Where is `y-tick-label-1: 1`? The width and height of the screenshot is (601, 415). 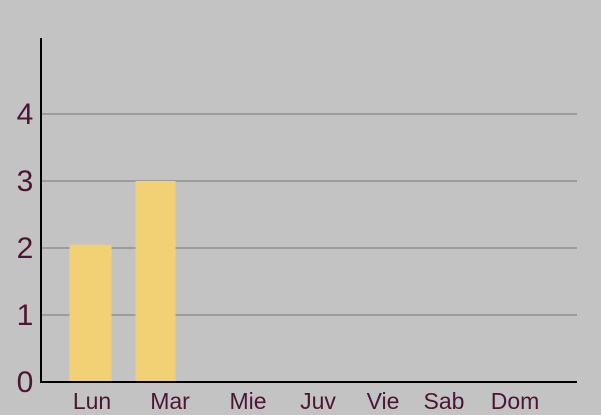
y-tick-label-1: 1 is located at coordinates (25, 315).